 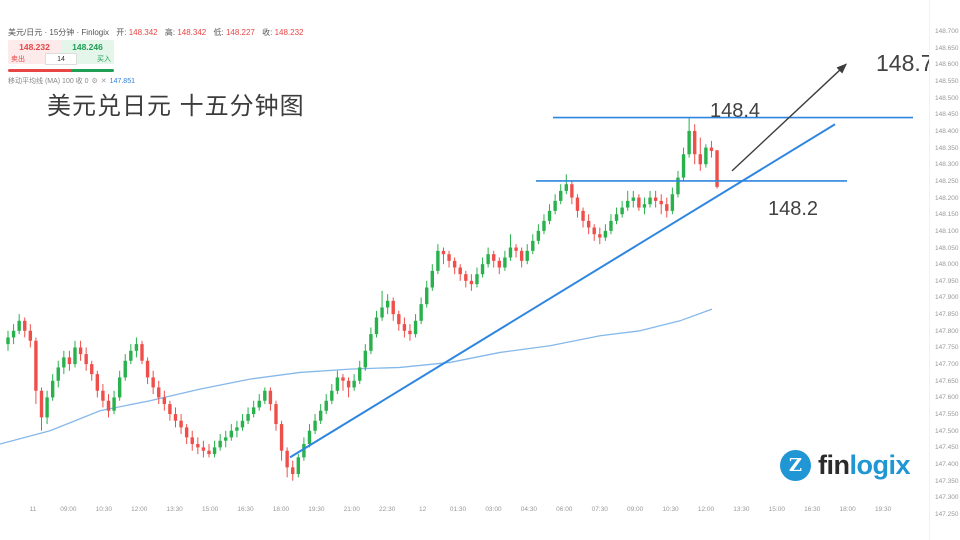 What do you see at coordinates (103, 81) in the screenshot?
I see `delete-icon: ✕` at bounding box center [103, 81].